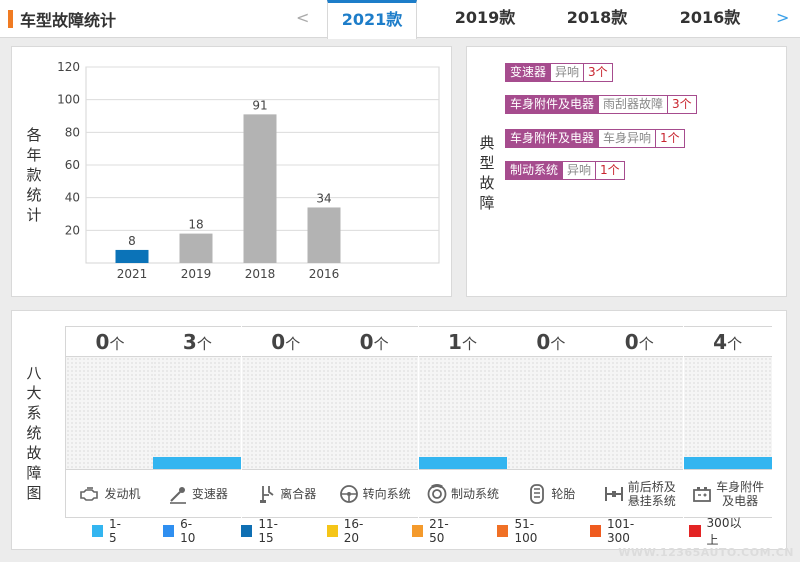 This screenshot has height=562, width=800. I want to click on system-label-cell: 车身附件 及电器, so click(727, 493).